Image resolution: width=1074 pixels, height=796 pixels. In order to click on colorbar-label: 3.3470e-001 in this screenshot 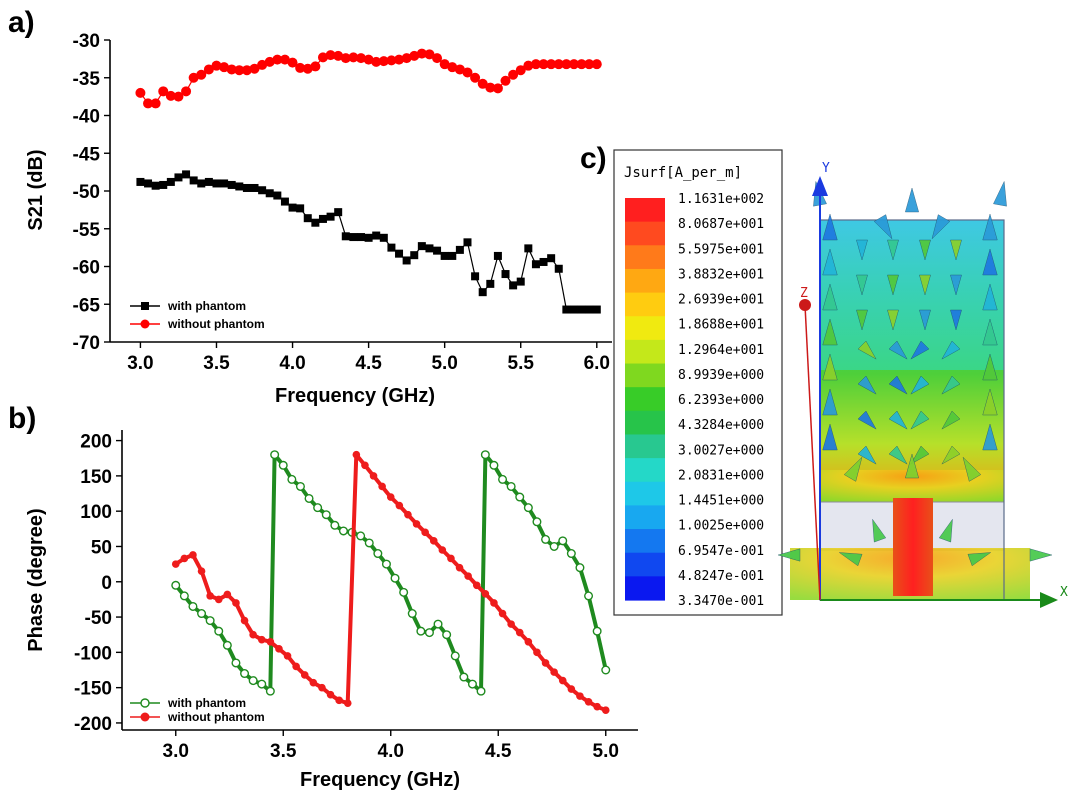, I will do `click(721, 601)`.